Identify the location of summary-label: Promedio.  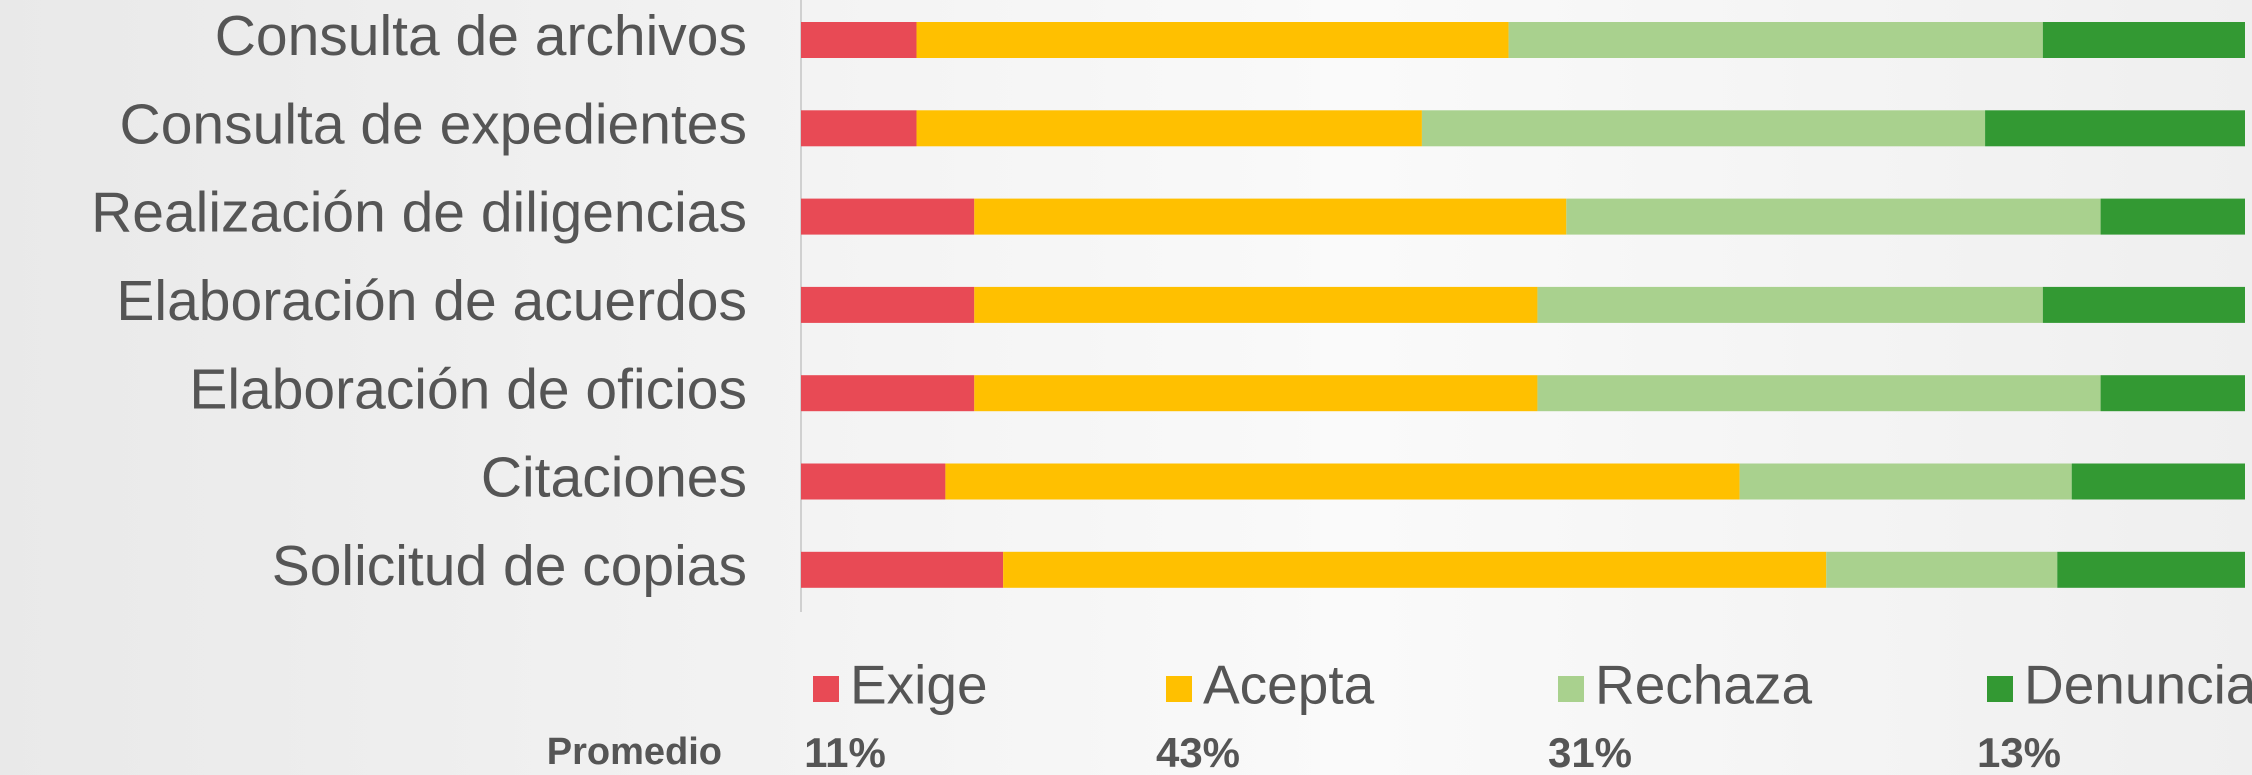
(634, 752).